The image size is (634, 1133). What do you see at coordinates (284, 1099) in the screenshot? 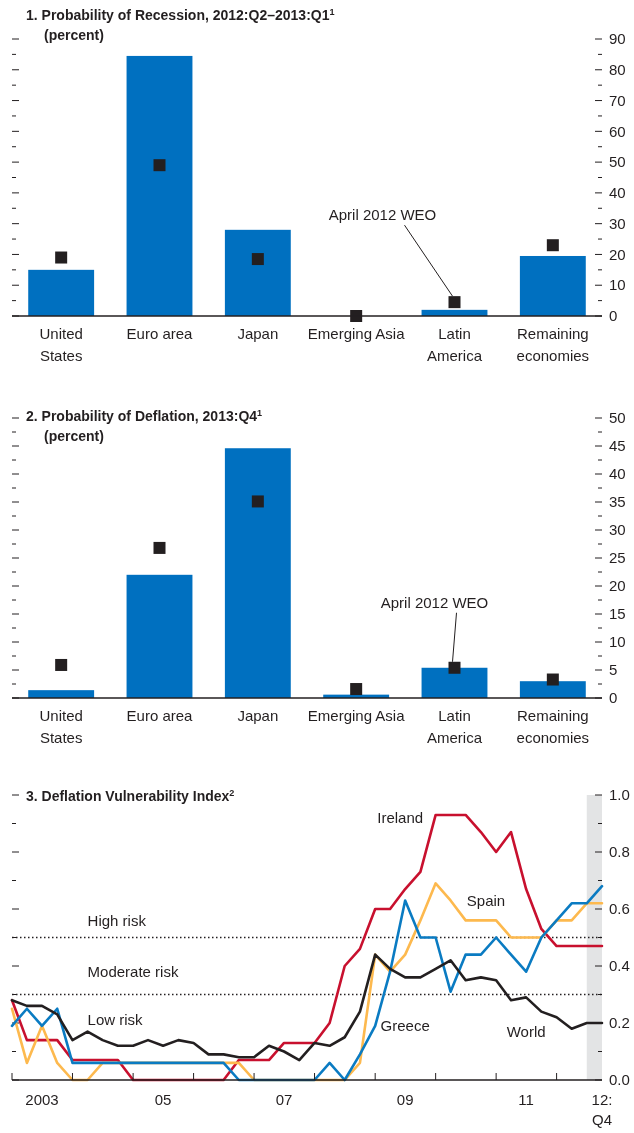
I see `x-tick-label: 07` at bounding box center [284, 1099].